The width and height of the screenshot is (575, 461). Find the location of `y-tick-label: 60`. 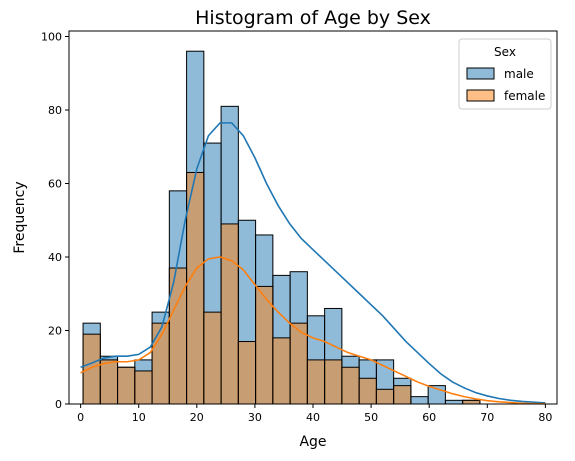

y-tick-label: 60 is located at coordinates (55, 184).